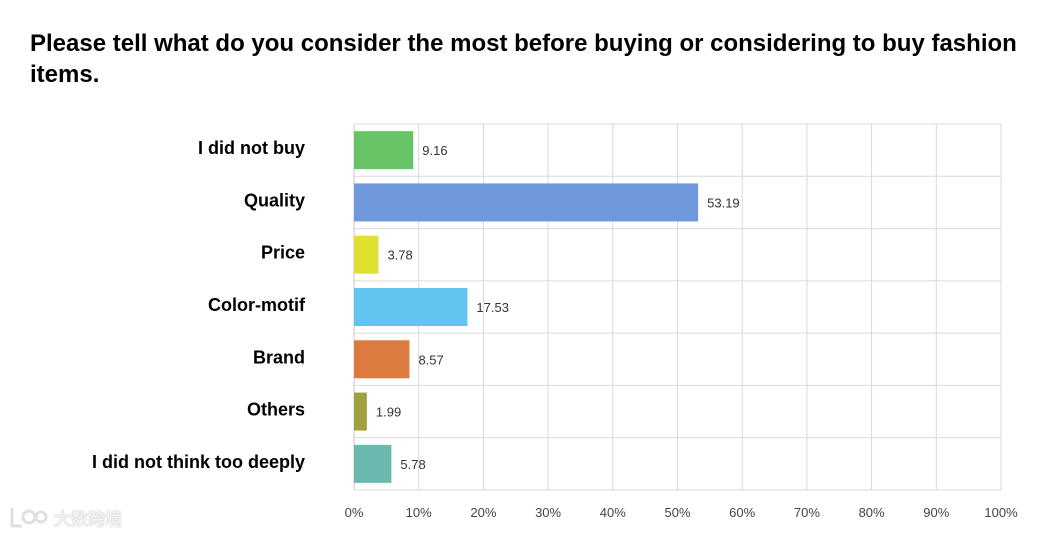 This screenshot has width=1047, height=538. I want to click on data-label: 53.19, so click(723, 202).